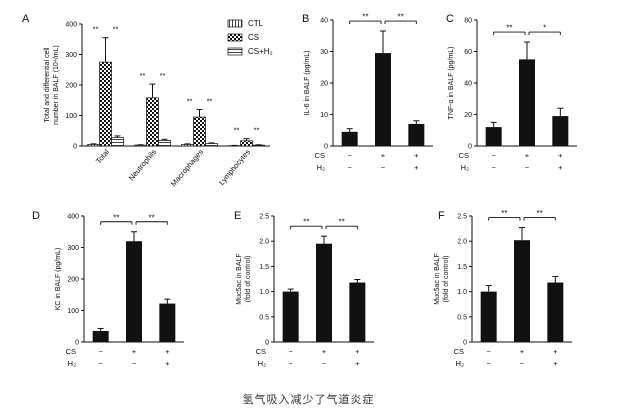 The image size is (617, 415). I want to click on y-axis-label: TNF-α in BALF (pg/mL), so click(451, 83).